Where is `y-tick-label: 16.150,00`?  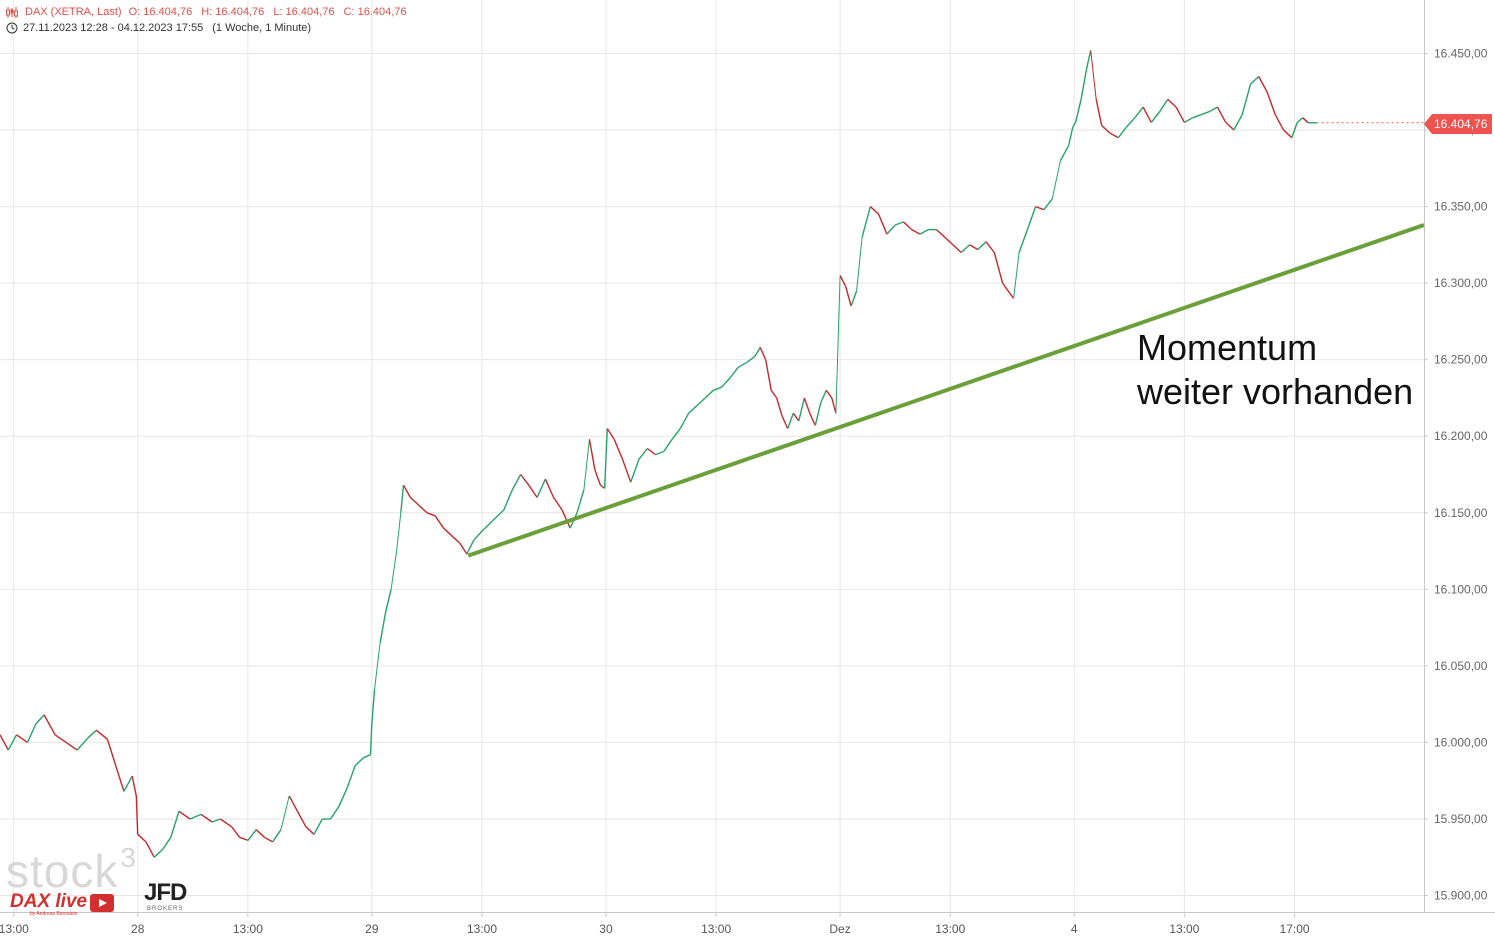
y-tick-label: 16.150,00 is located at coordinates (1461, 513).